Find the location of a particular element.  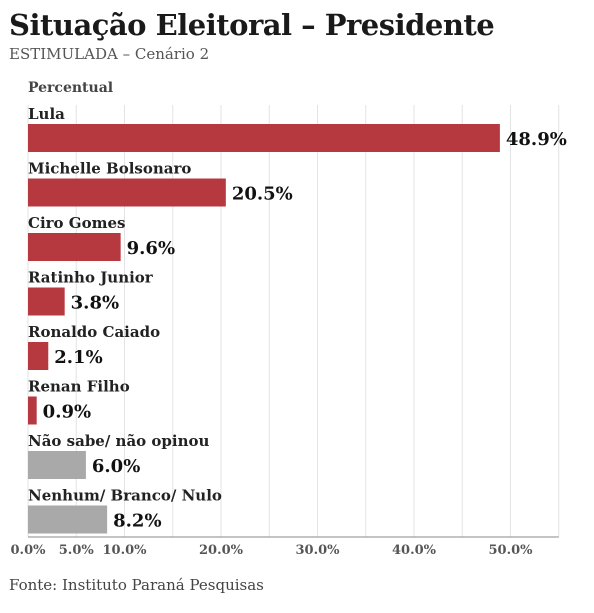

x-tick-label: 10.0% is located at coordinates (124, 550).